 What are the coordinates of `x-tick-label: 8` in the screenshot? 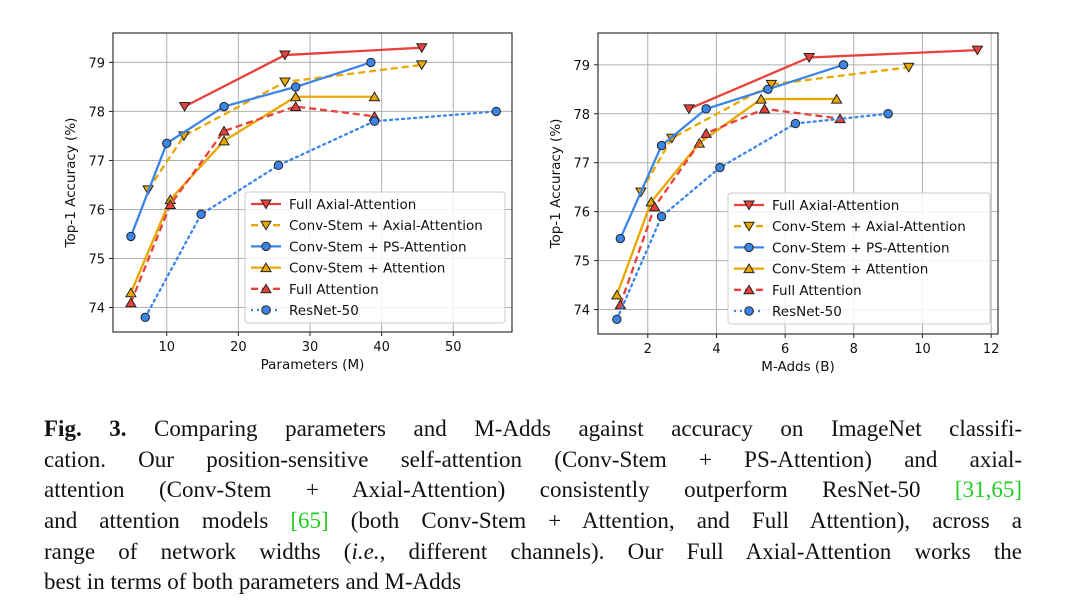 It's located at (854, 349).